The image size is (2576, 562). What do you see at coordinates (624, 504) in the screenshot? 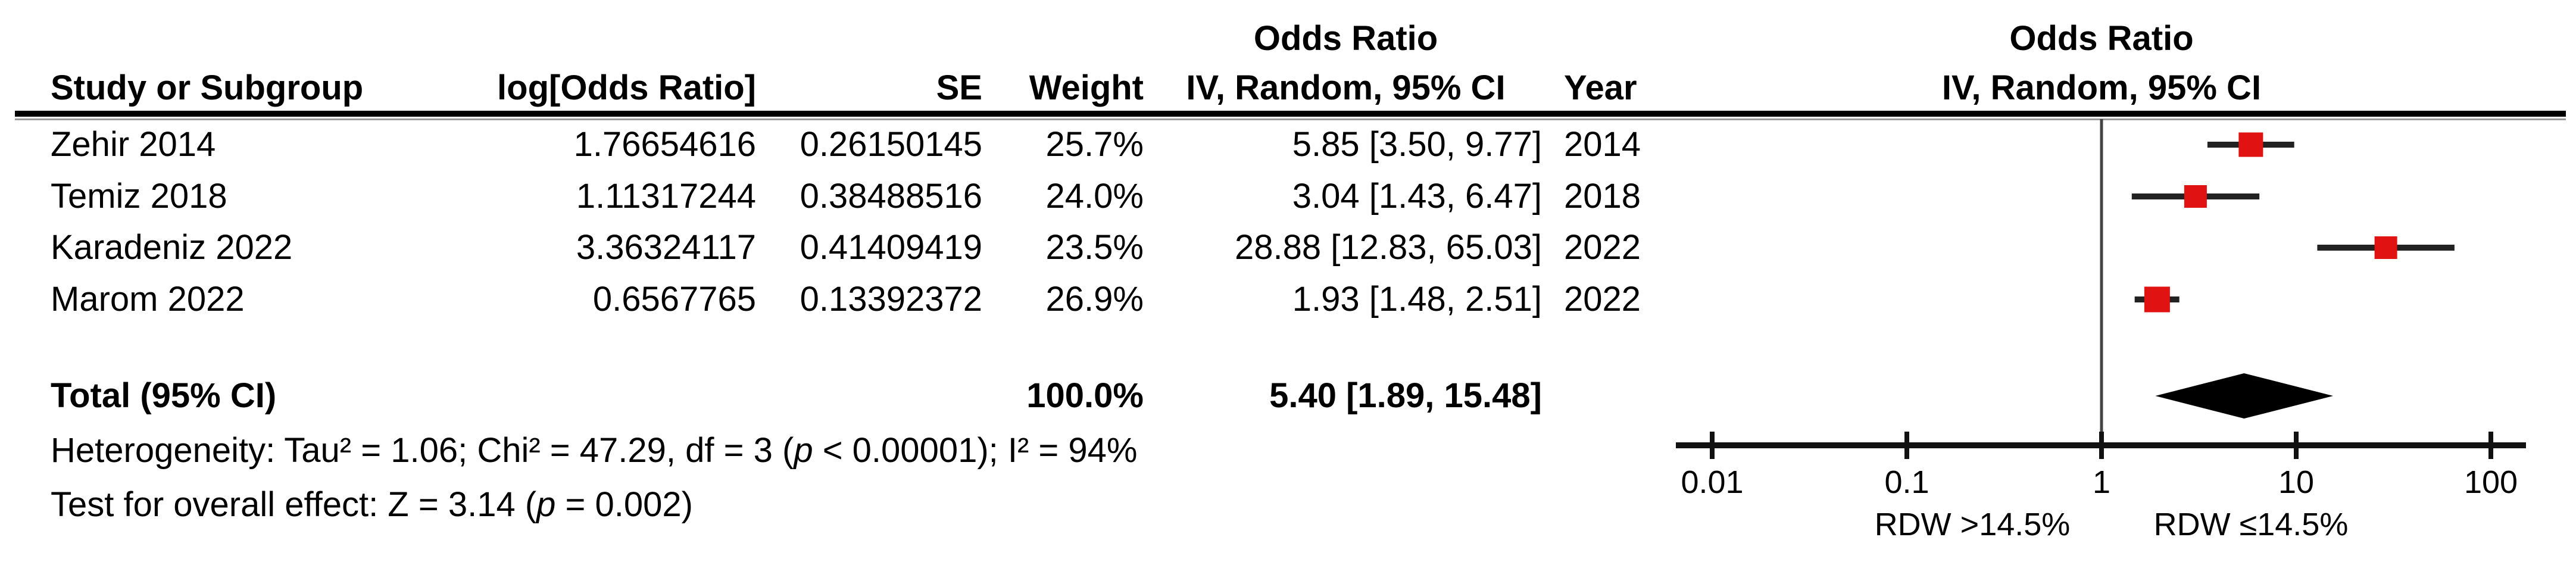
I see `overall-effect-text-end: = 0.002)` at bounding box center [624, 504].